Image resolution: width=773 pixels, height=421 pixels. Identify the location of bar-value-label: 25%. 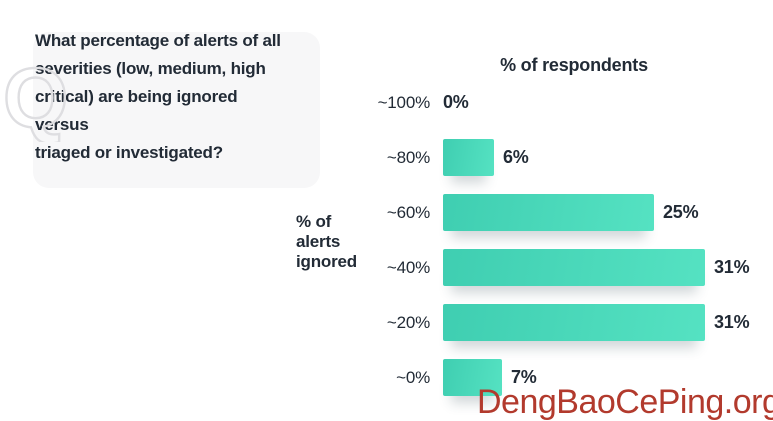
(681, 212).